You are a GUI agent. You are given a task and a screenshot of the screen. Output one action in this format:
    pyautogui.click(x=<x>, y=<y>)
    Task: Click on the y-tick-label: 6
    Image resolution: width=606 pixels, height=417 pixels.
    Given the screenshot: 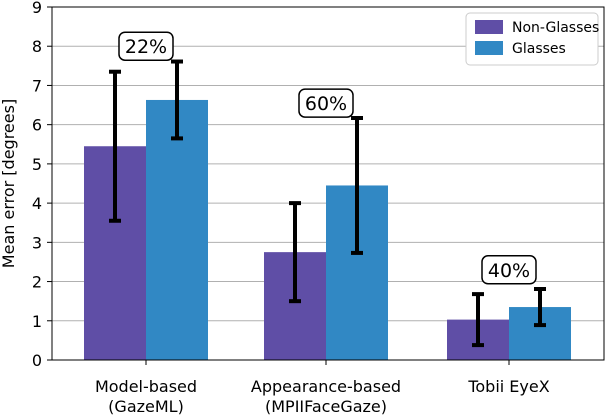 What is the action you would take?
    pyautogui.click(x=37, y=125)
    